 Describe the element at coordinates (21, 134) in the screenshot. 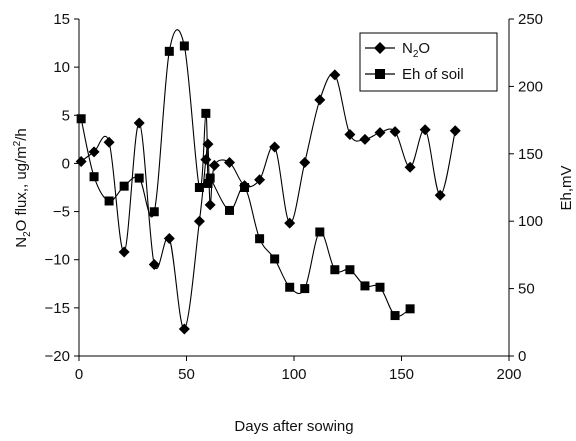

I see `left-y-title-part-3: /h` at that location.